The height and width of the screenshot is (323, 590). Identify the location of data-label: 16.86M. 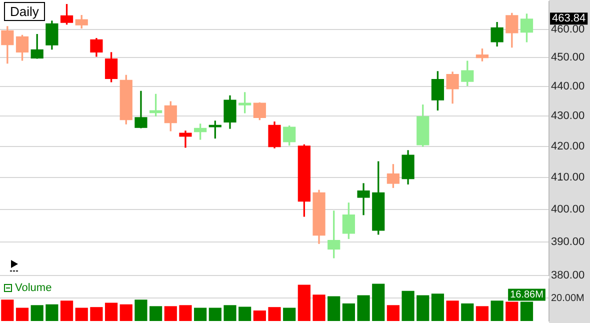
(527, 295).